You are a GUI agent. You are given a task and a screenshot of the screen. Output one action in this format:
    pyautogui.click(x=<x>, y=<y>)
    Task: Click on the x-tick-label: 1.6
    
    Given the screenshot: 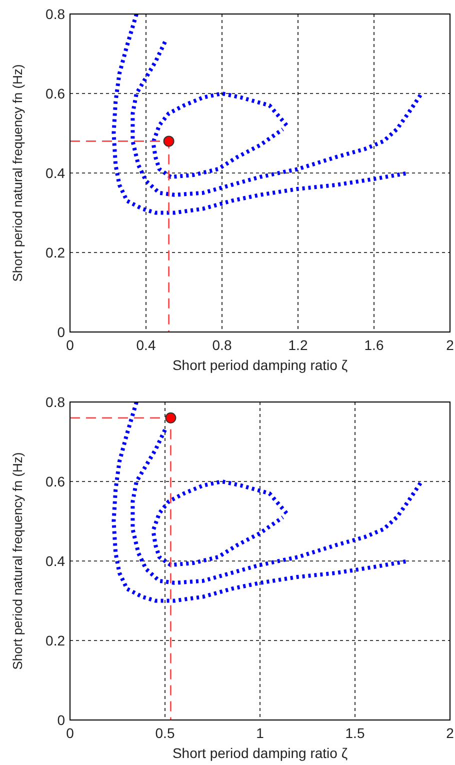 What is the action you would take?
    pyautogui.click(x=374, y=345)
    